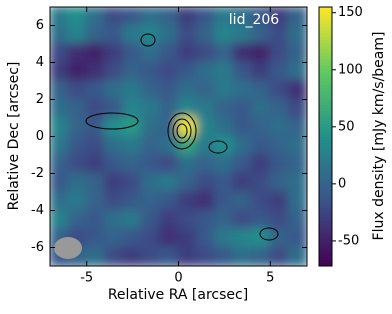  What do you see at coordinates (40, 99) in the screenshot?
I see `y-tick-label: 2` at bounding box center [40, 99].